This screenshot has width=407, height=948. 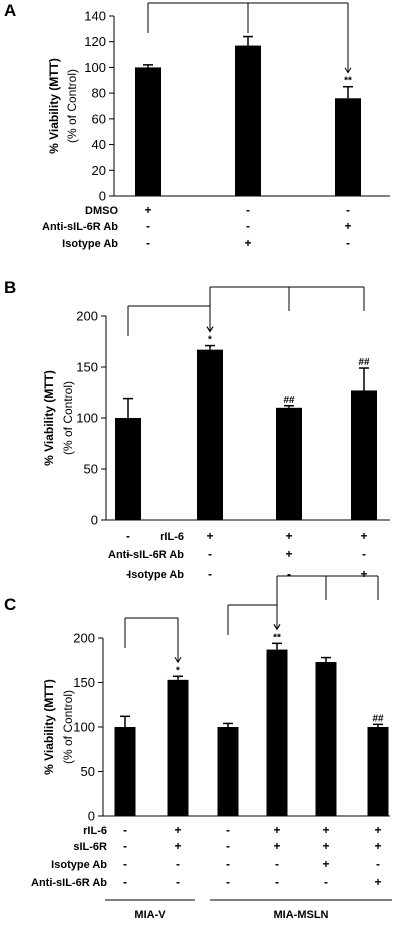 What do you see at coordinates (80, 227) in the screenshot?
I see `panel-a-condition-label: Anti-sIL-6R Ab` at bounding box center [80, 227].